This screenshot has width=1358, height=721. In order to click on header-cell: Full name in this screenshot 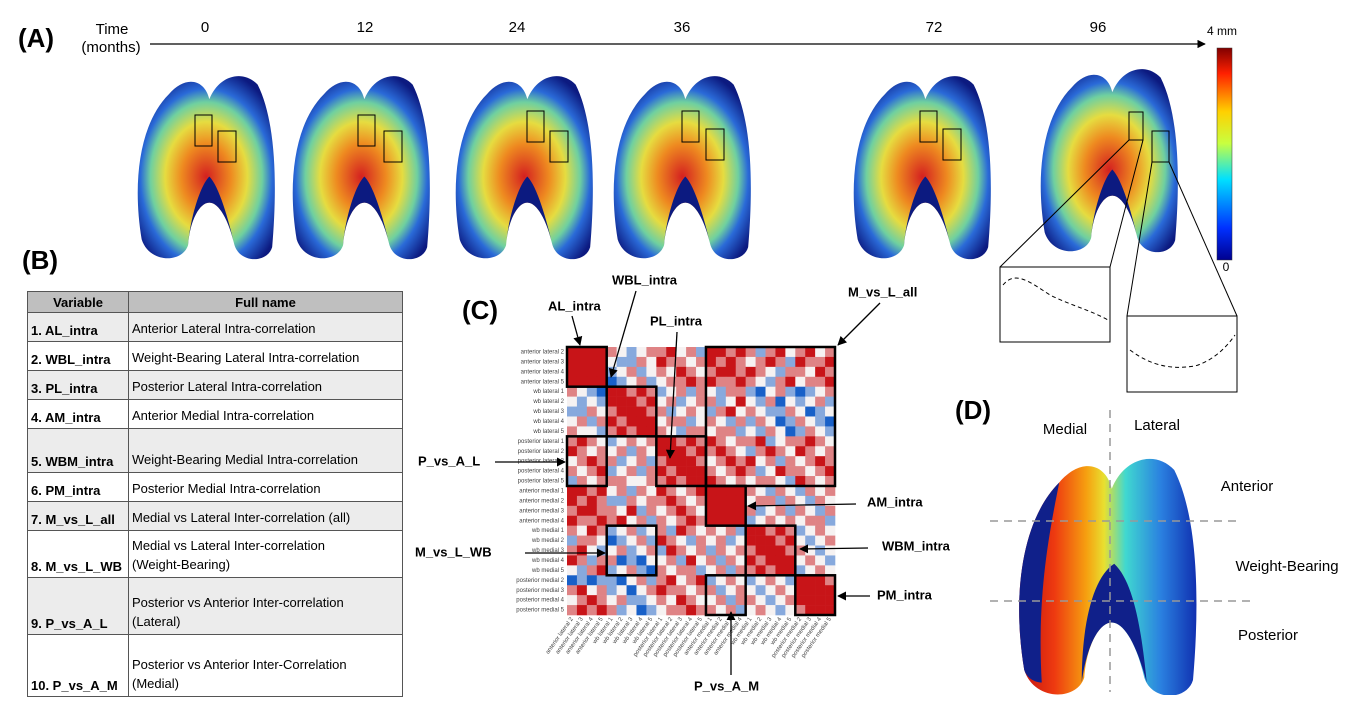, I will do `click(265, 302)`.